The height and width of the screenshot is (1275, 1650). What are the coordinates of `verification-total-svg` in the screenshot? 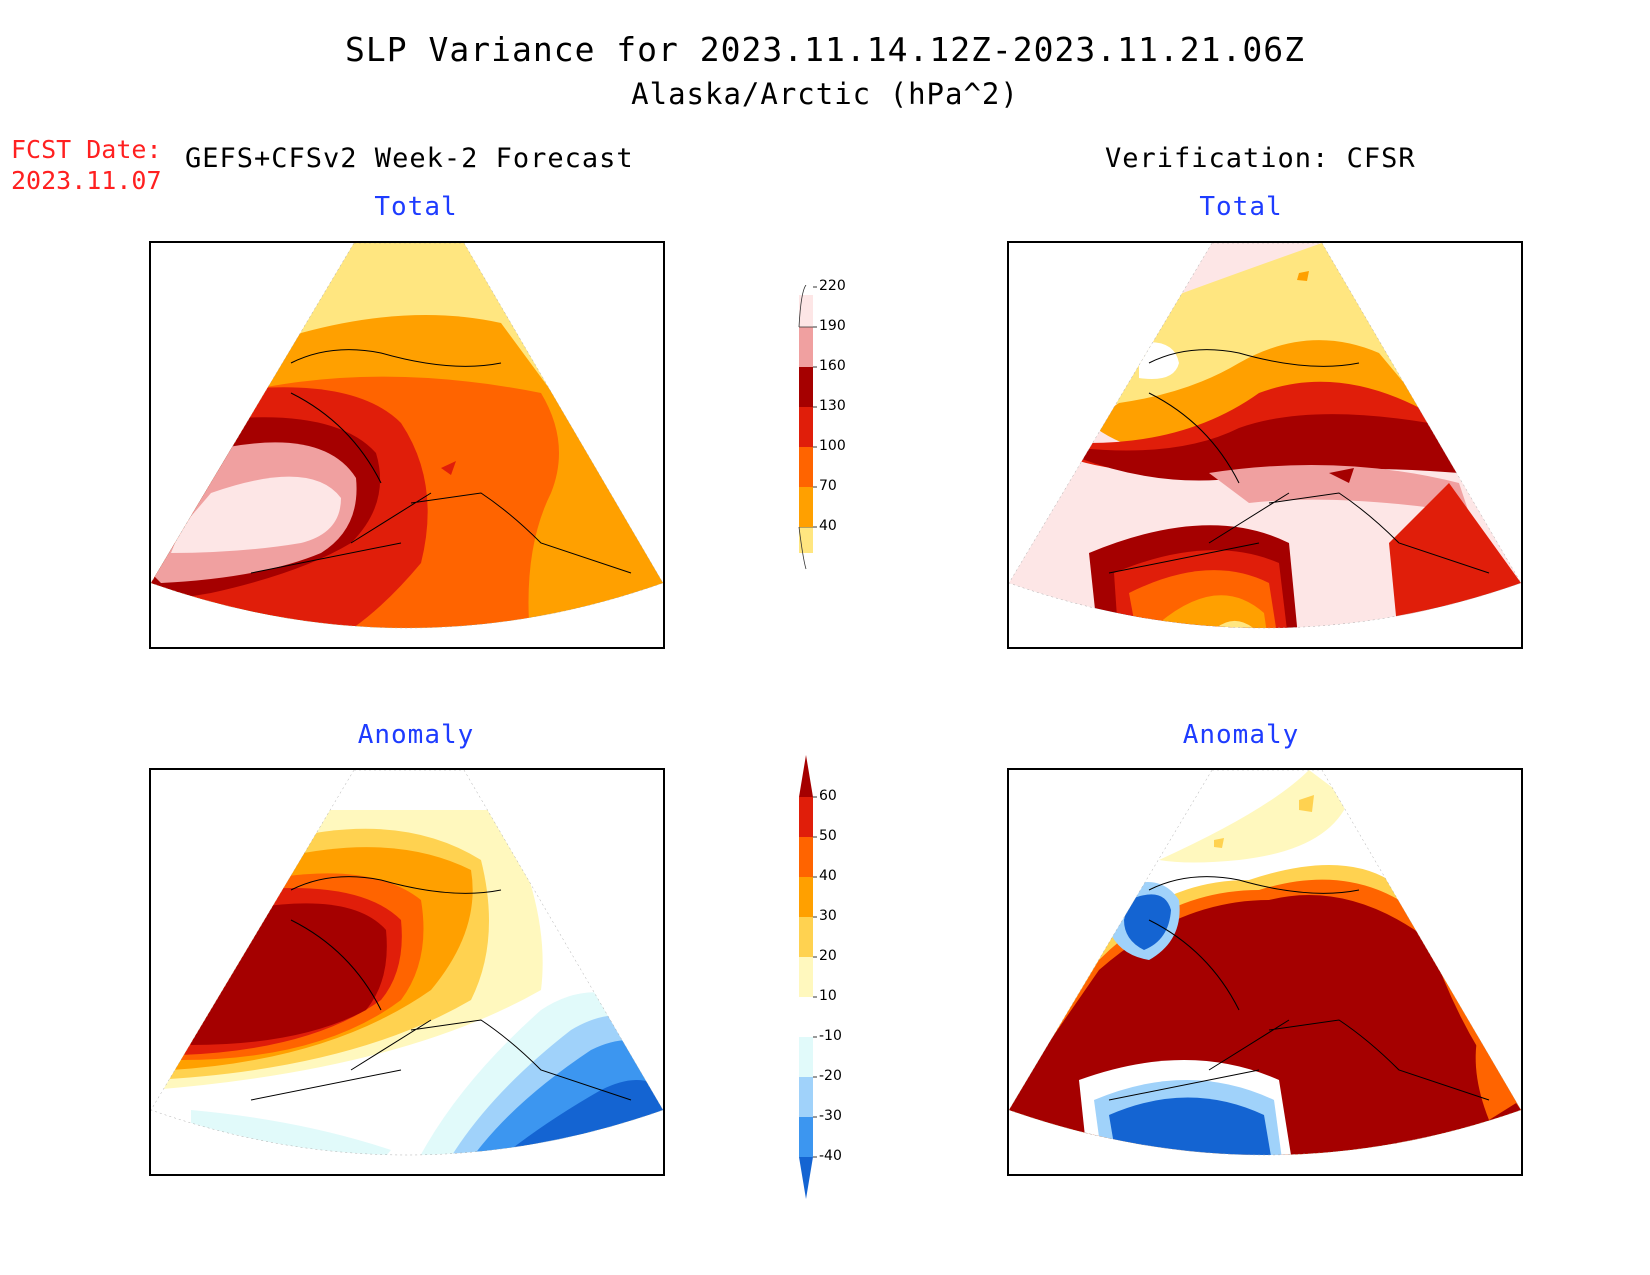 It's located at (1265, 436).